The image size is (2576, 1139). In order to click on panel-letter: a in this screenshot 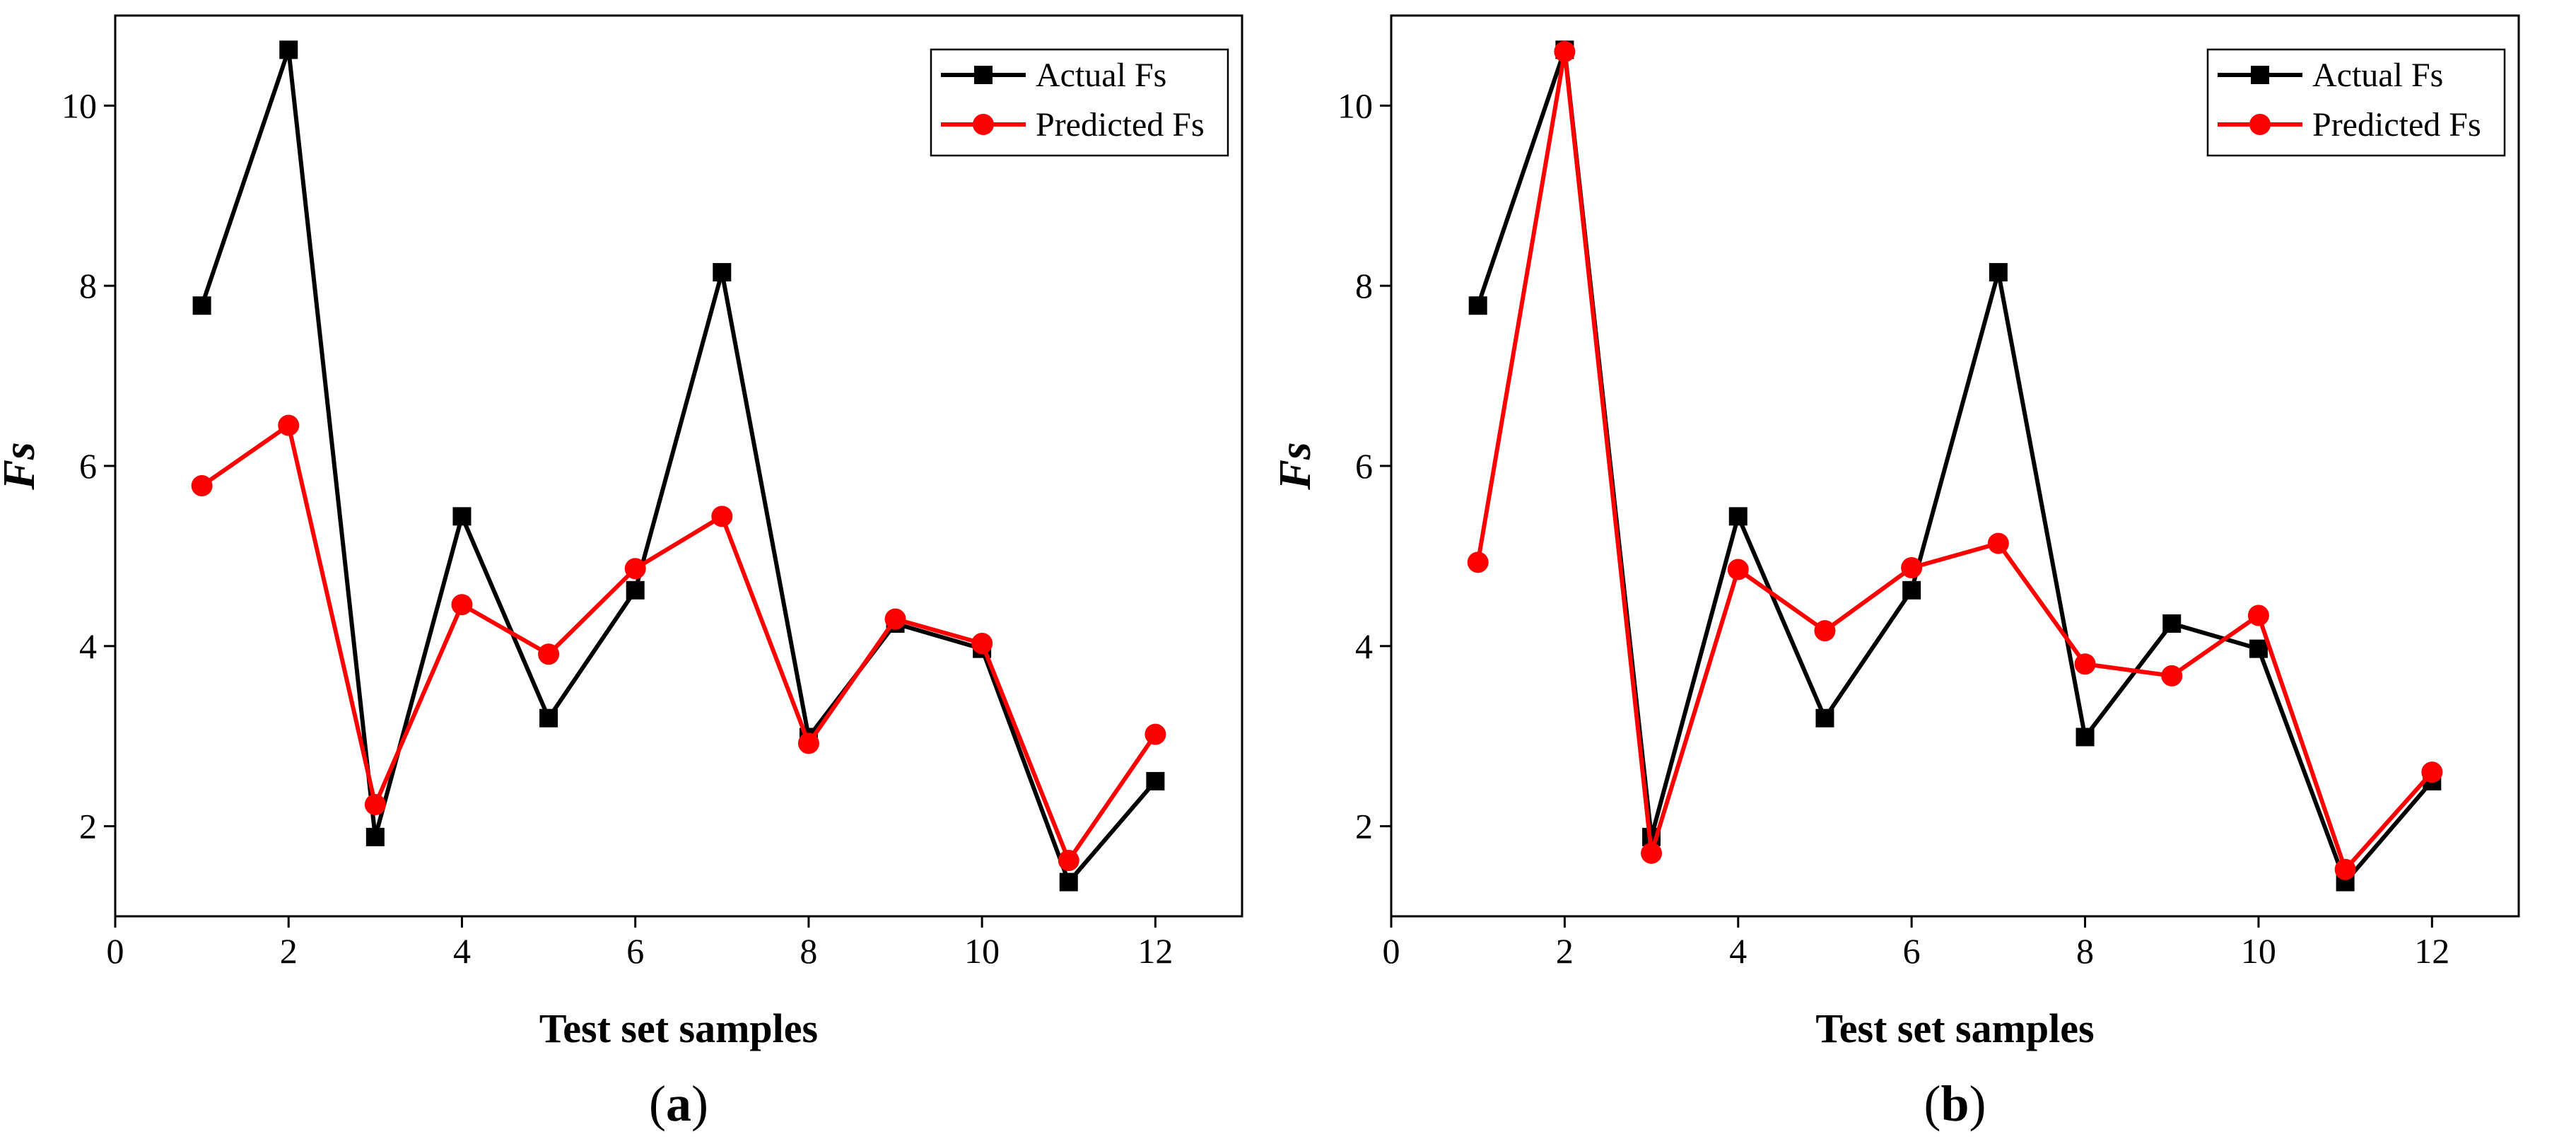, I will do `click(678, 1103)`.